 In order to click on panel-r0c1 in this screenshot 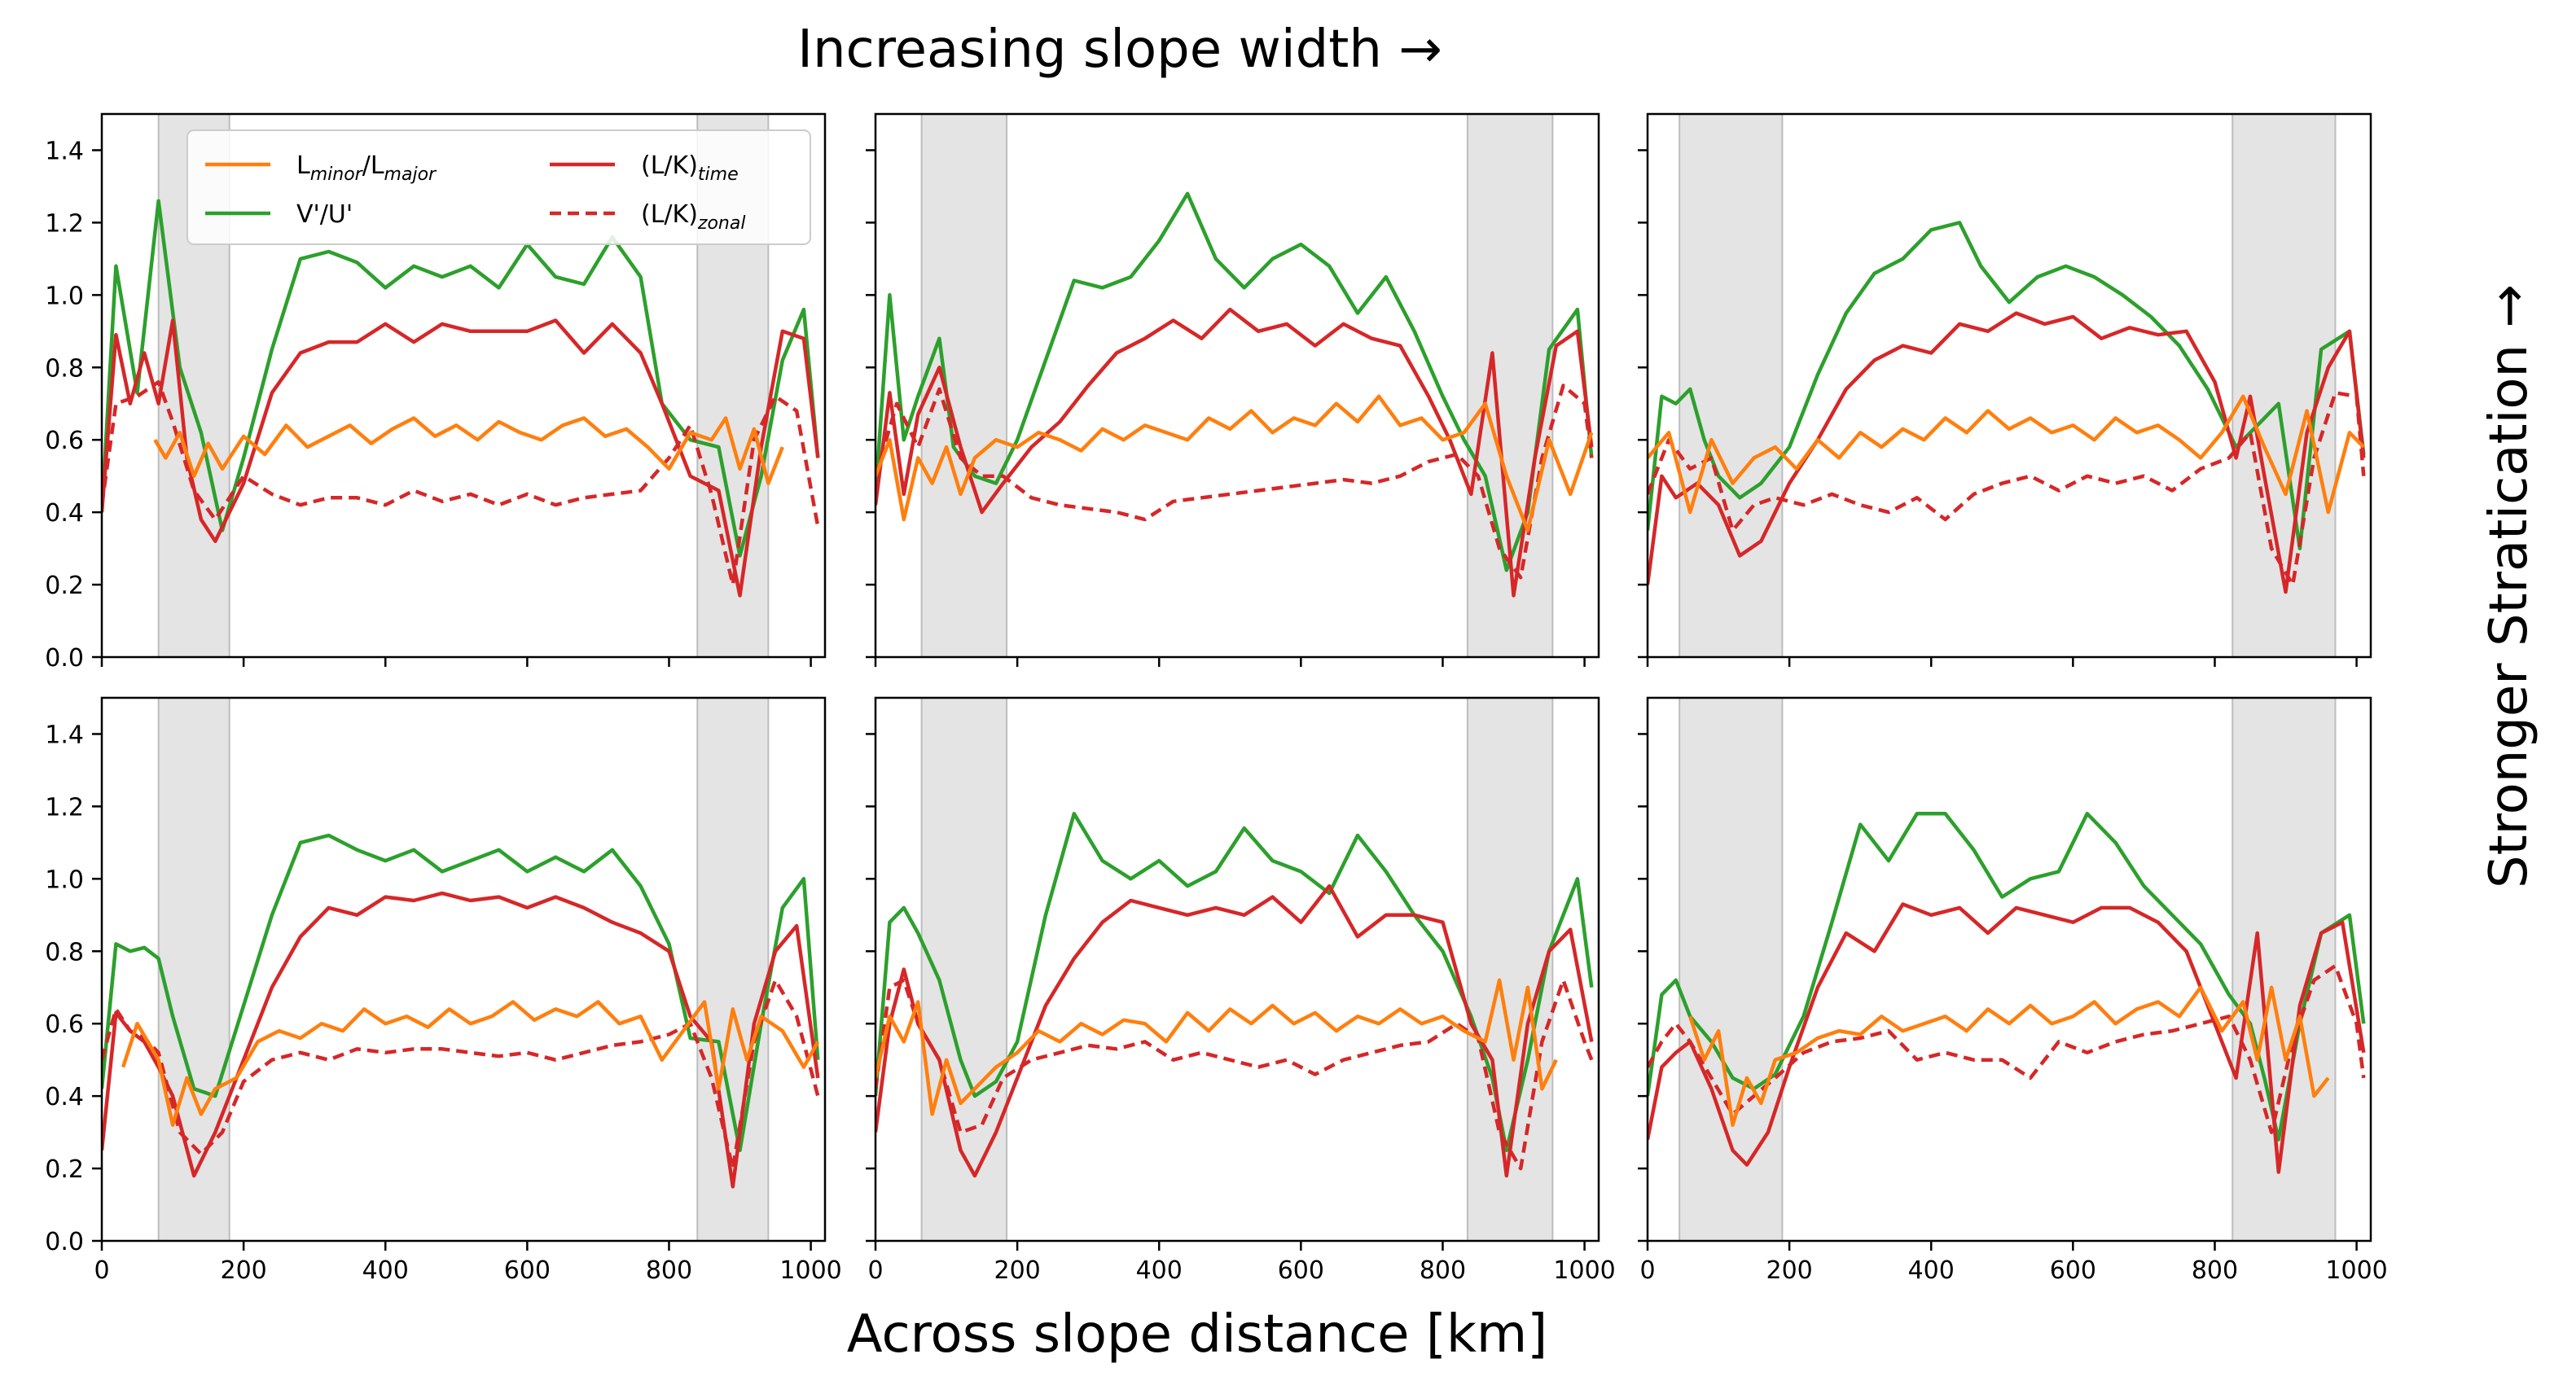, I will do `click(1233, 389)`.